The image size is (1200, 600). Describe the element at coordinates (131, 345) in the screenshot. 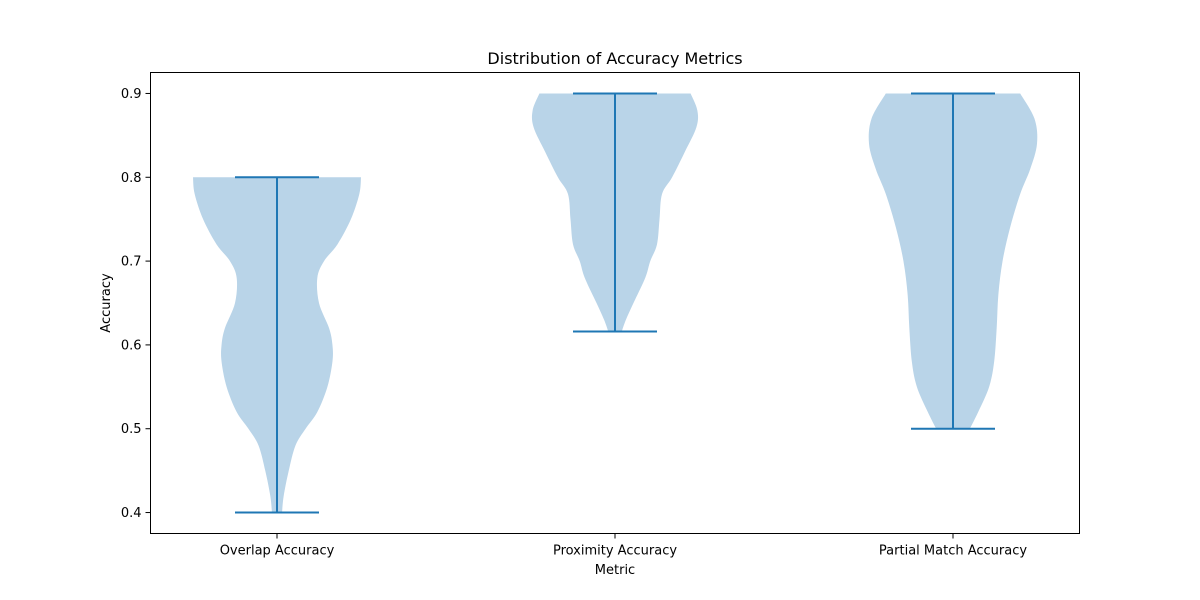

I see `y-tick-label-2: 0.6` at that location.